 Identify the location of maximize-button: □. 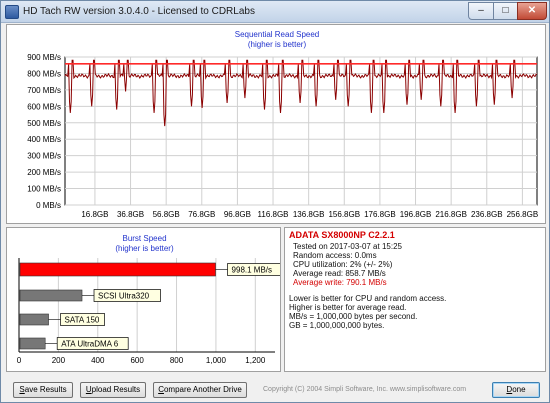
(505, 11).